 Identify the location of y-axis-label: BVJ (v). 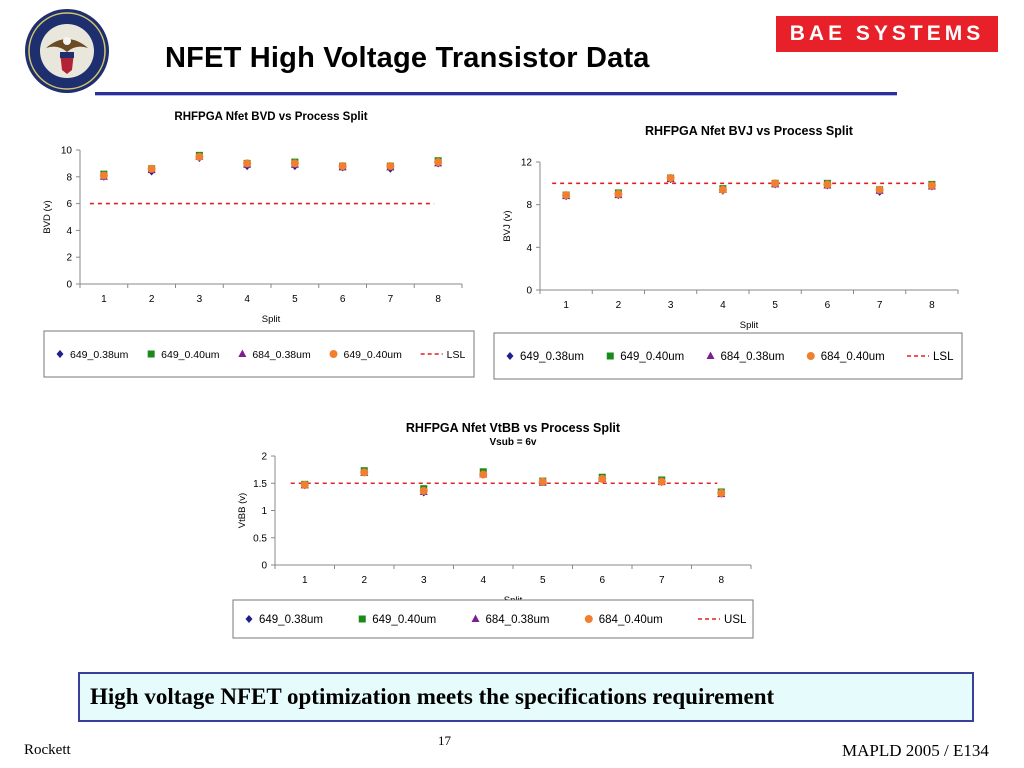
(507, 225).